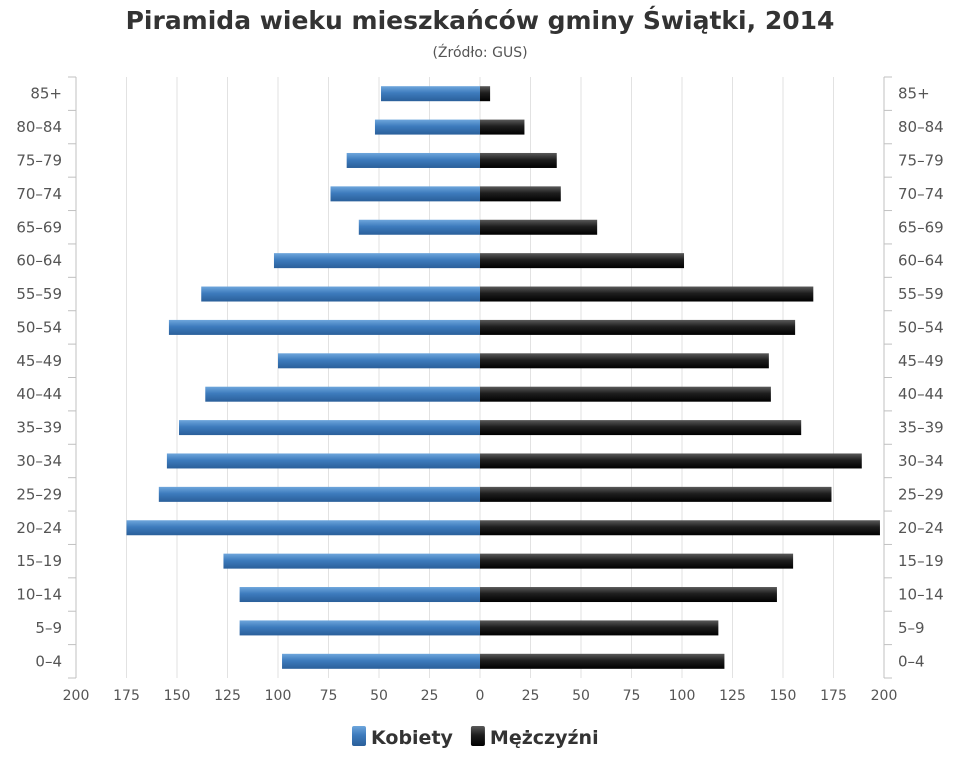 The width and height of the screenshot is (960, 768). What do you see at coordinates (921, 327) in the screenshot?
I see `category-label-right: 50–54` at bounding box center [921, 327].